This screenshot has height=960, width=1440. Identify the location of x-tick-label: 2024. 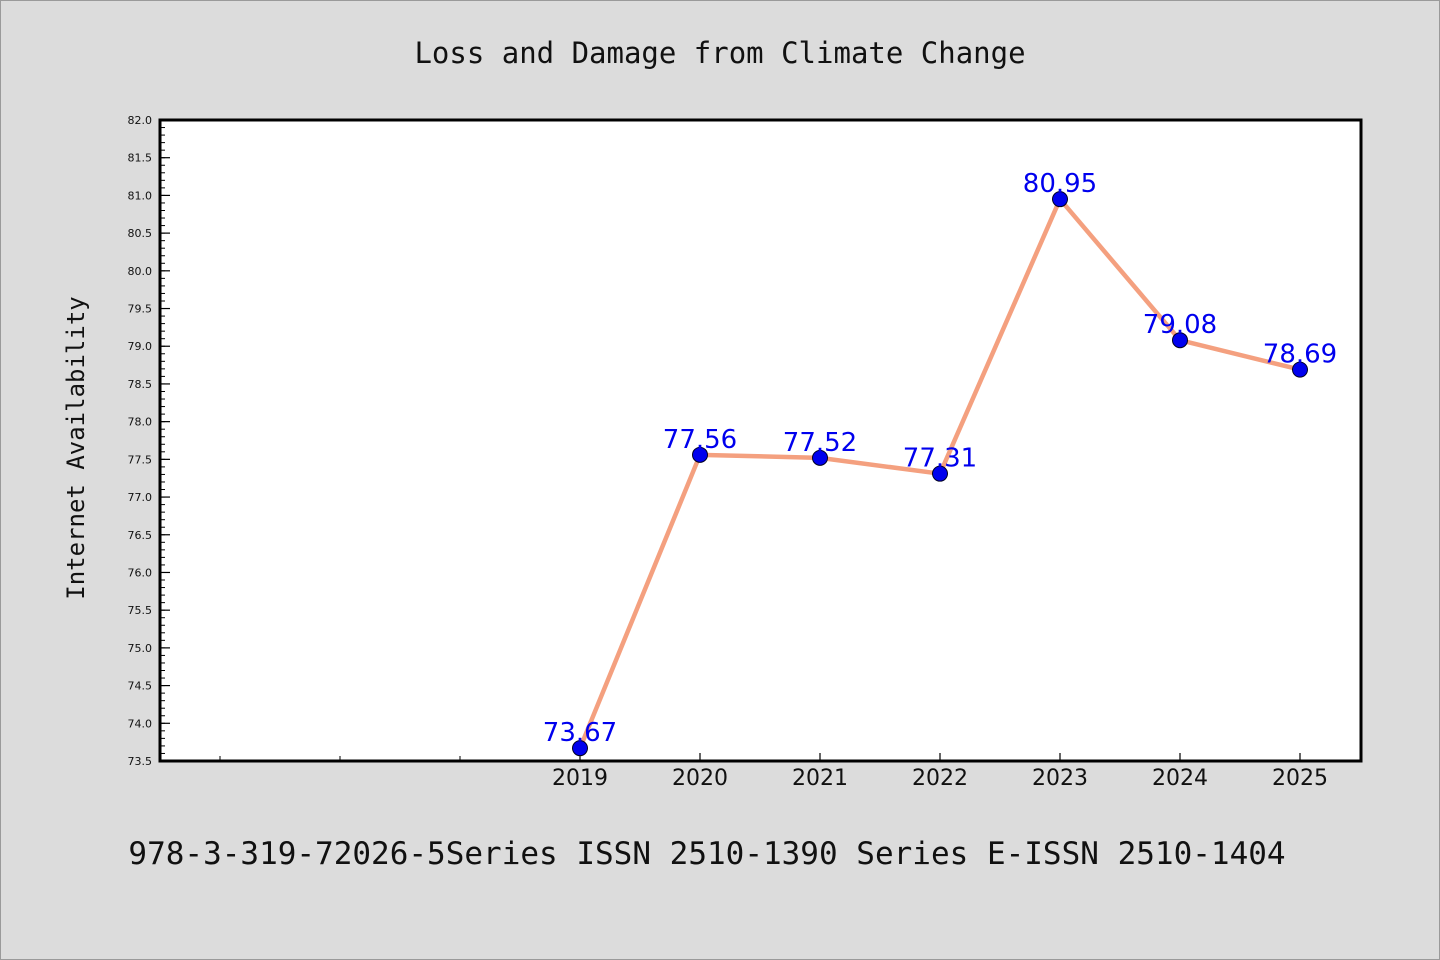
(1180, 778).